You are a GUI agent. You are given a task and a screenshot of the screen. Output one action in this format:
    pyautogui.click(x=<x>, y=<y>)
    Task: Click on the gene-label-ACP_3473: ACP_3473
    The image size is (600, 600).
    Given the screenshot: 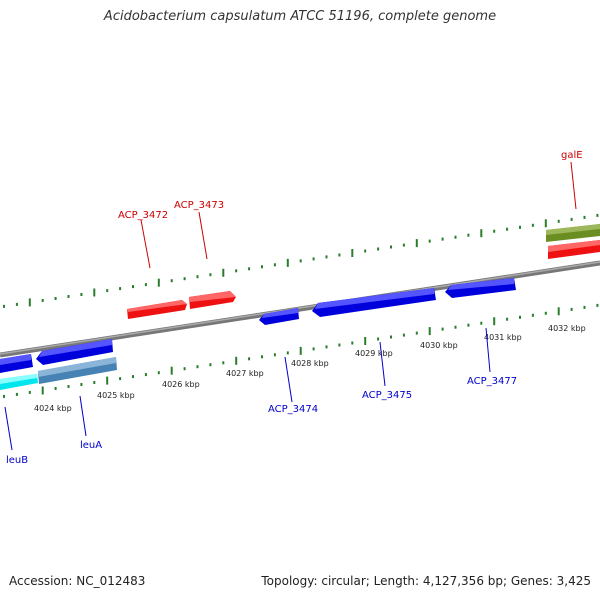 What is the action you would take?
    pyautogui.click(x=199, y=205)
    